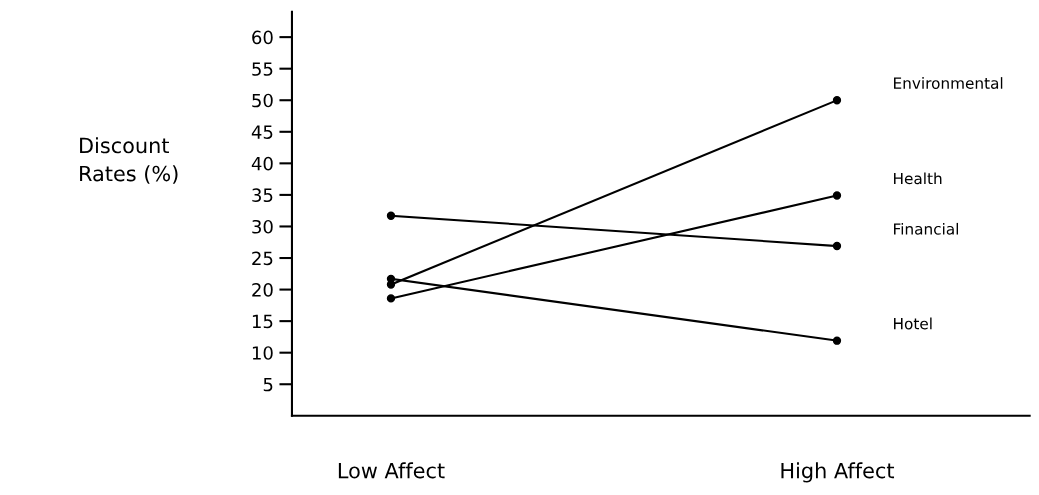 The image size is (1039, 495). I want to click on text: Environmental, so click(948, 83).